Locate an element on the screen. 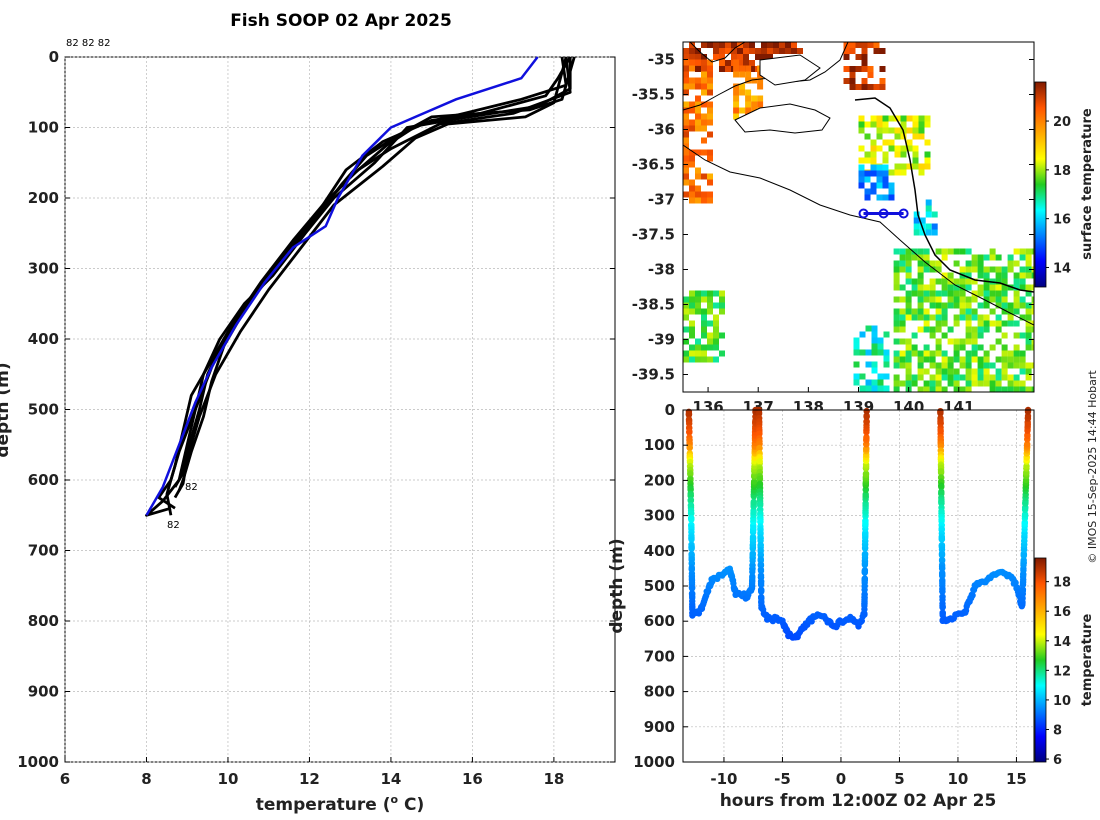 The width and height of the screenshot is (1100, 820). y-tick-label: 200 is located at coordinates (43, 198).